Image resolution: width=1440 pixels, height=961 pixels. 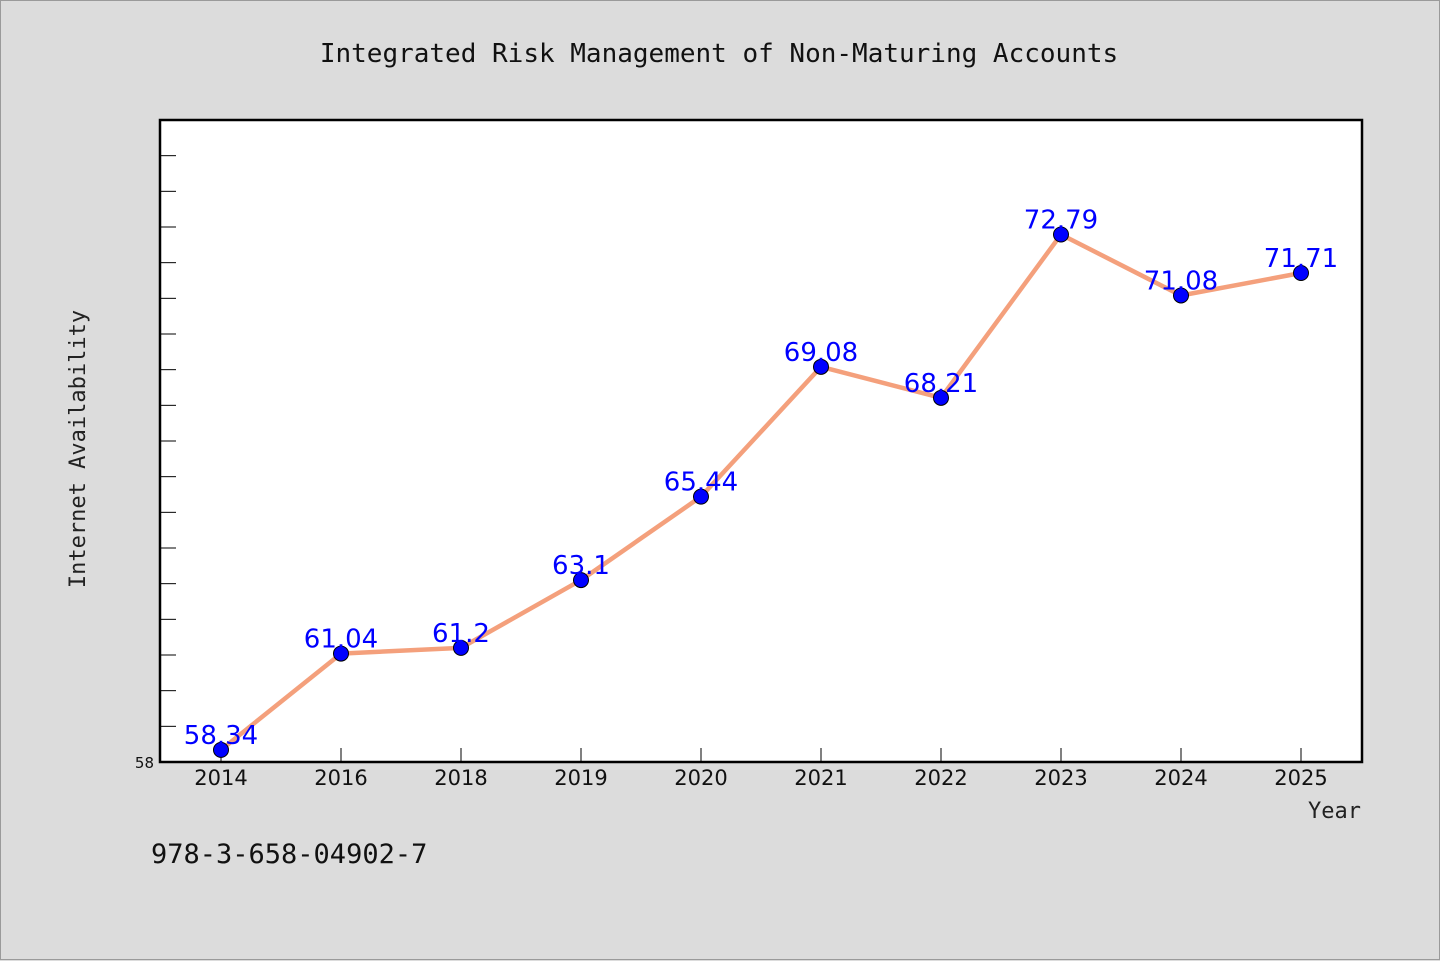 I want to click on data-label: 69.08, so click(x=821, y=353).